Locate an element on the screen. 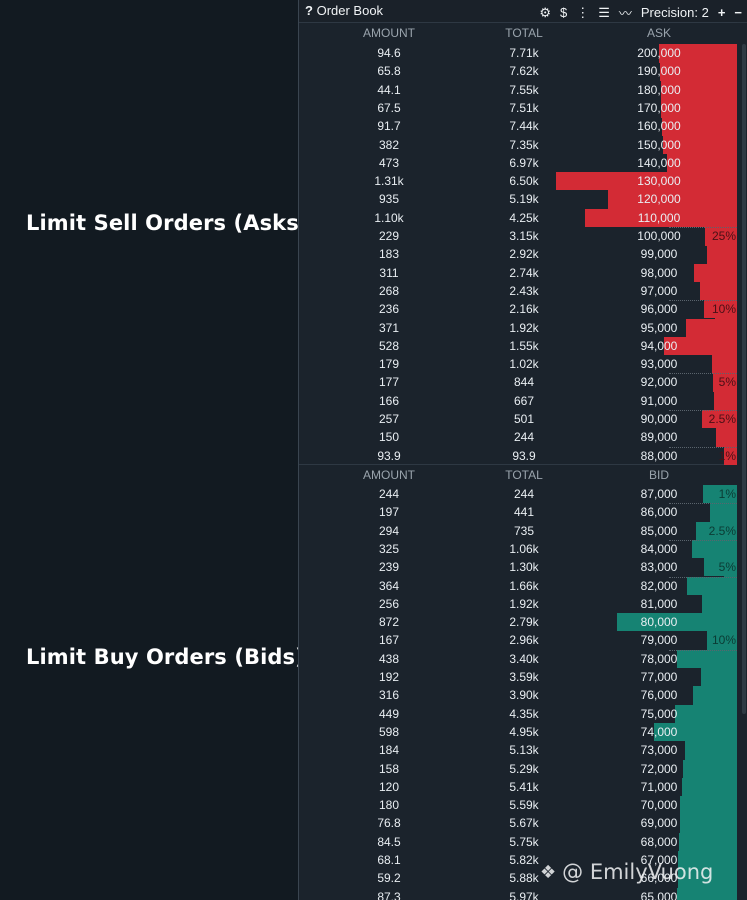  bid-price: 79,000 is located at coordinates (659, 640).